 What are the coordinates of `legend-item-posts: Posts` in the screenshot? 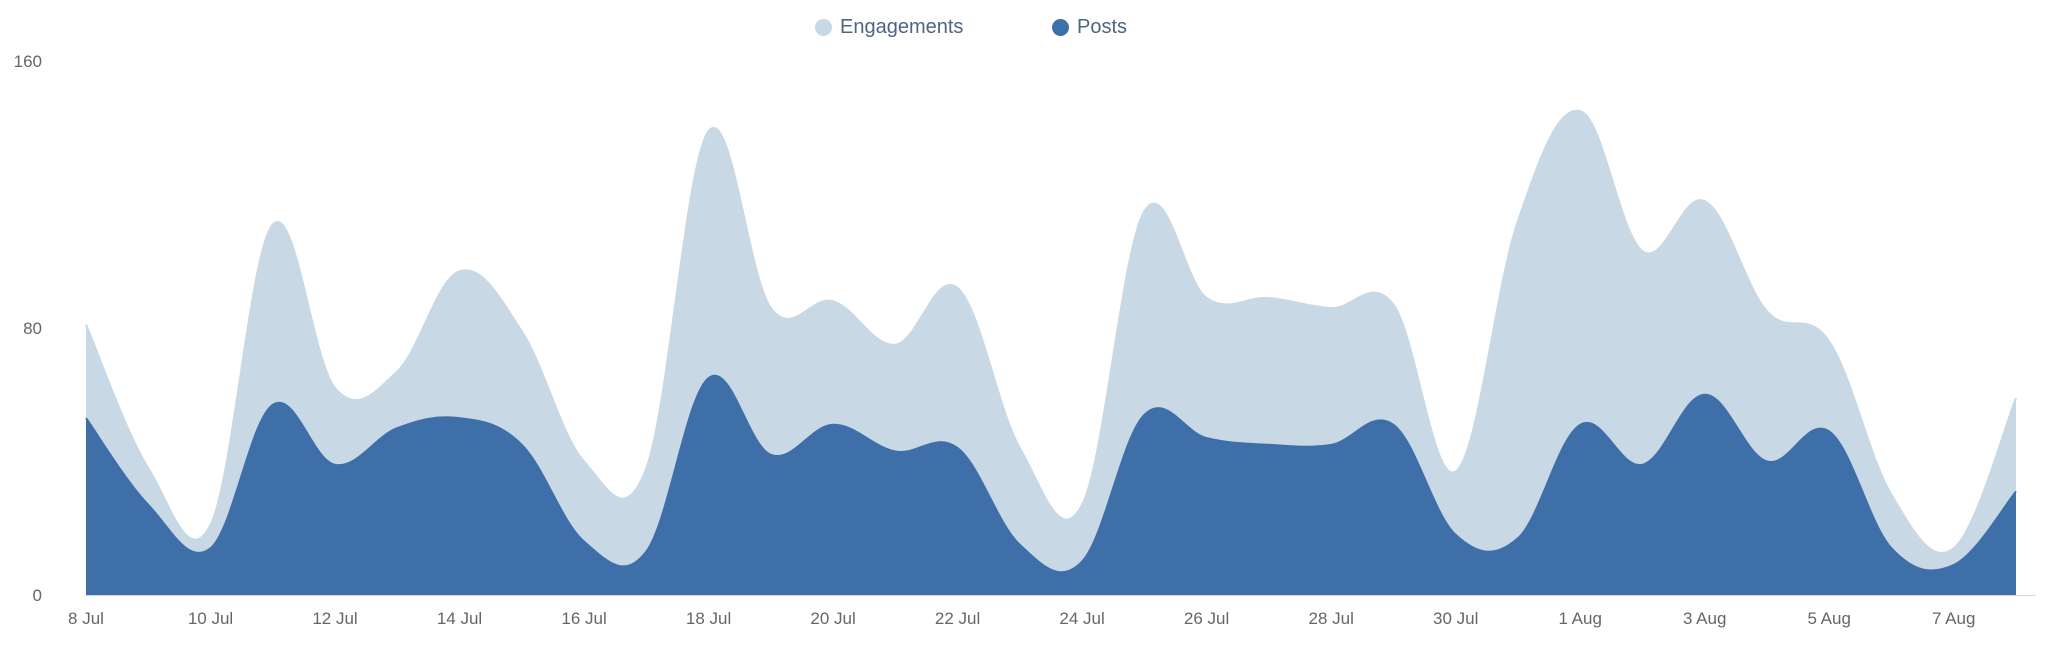 It's located at (1089, 27).